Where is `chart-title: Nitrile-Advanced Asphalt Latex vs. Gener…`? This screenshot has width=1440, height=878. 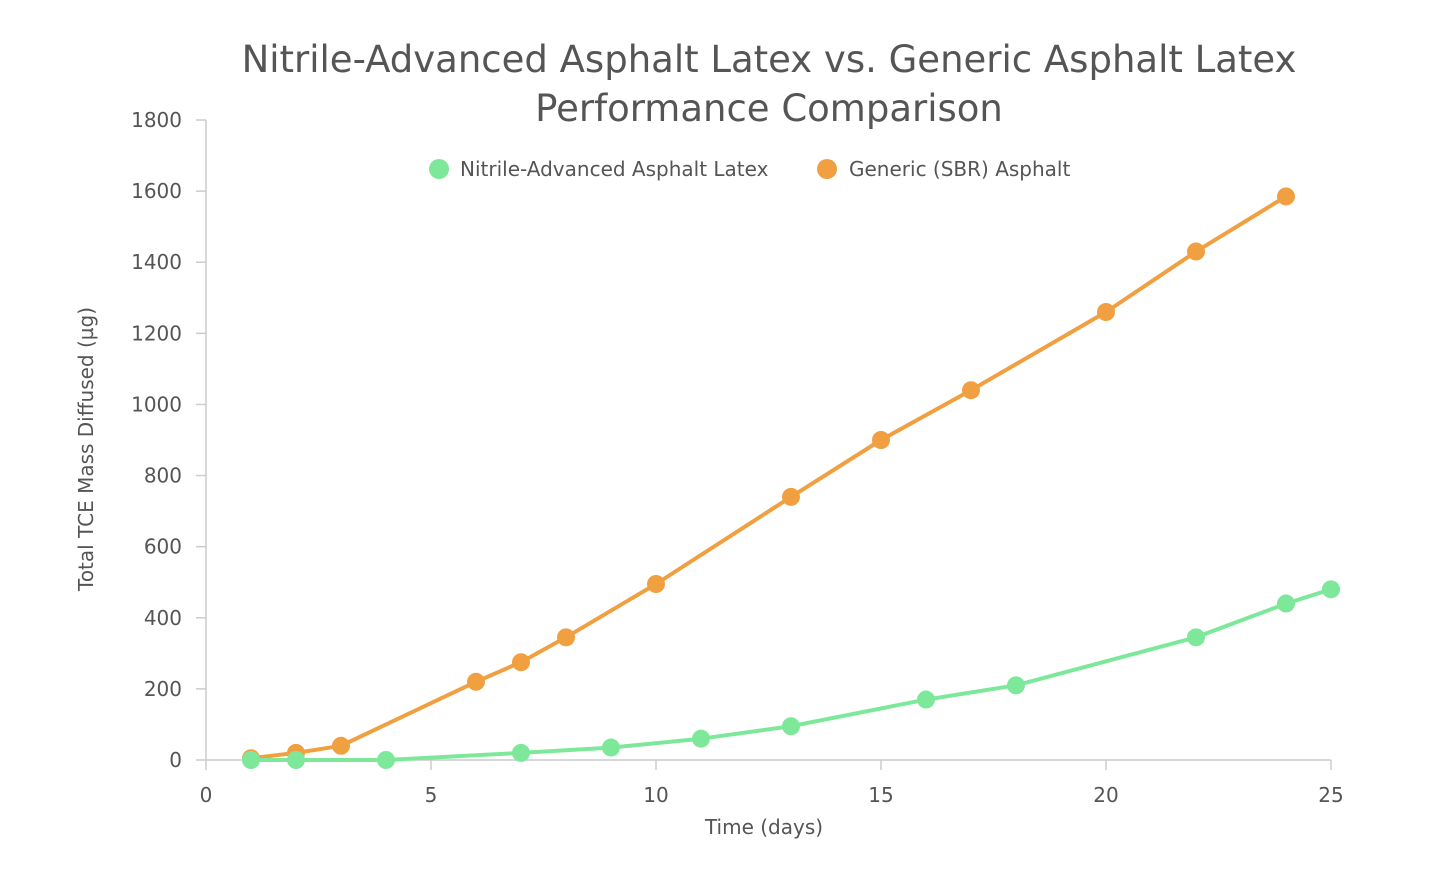
chart-title: Nitrile-Advanced Asphalt Latex vs. Gener… is located at coordinates (769, 84).